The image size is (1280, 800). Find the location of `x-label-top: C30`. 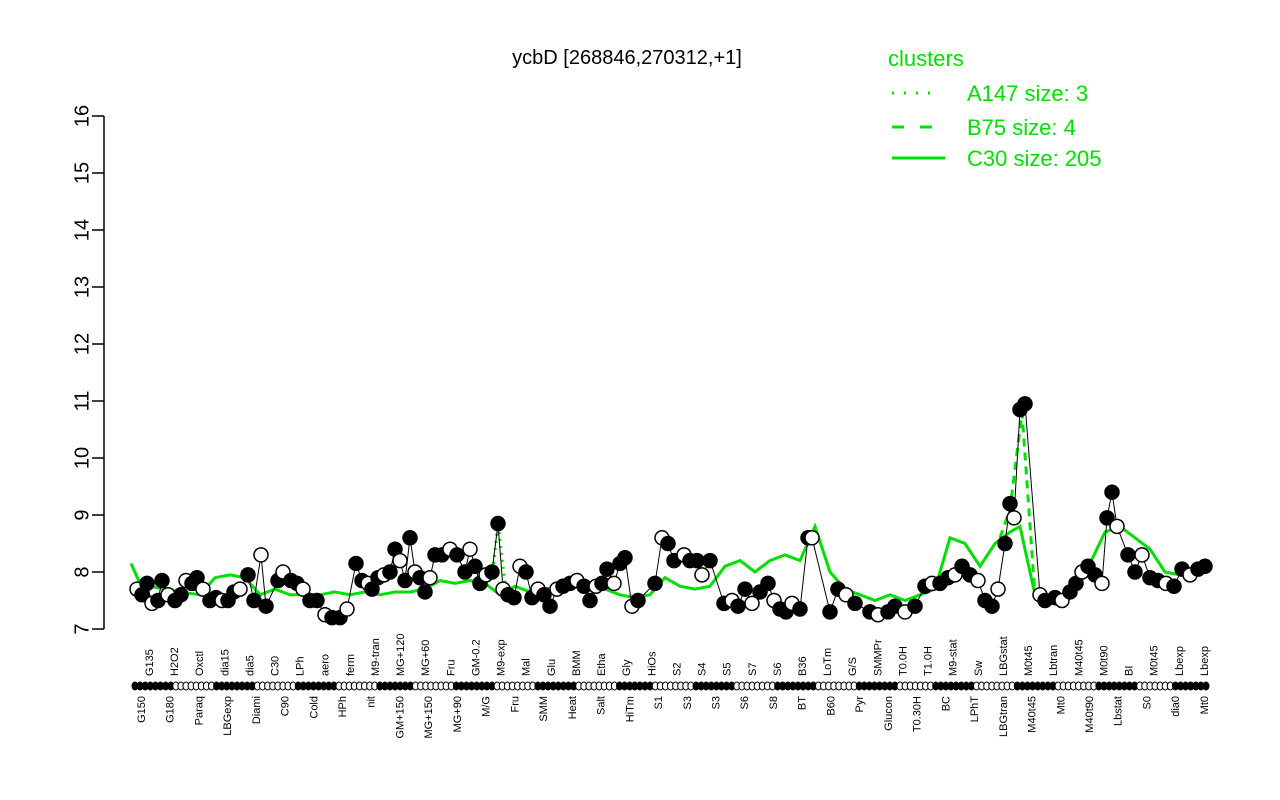

x-label-top: C30 is located at coordinates (276, 666).